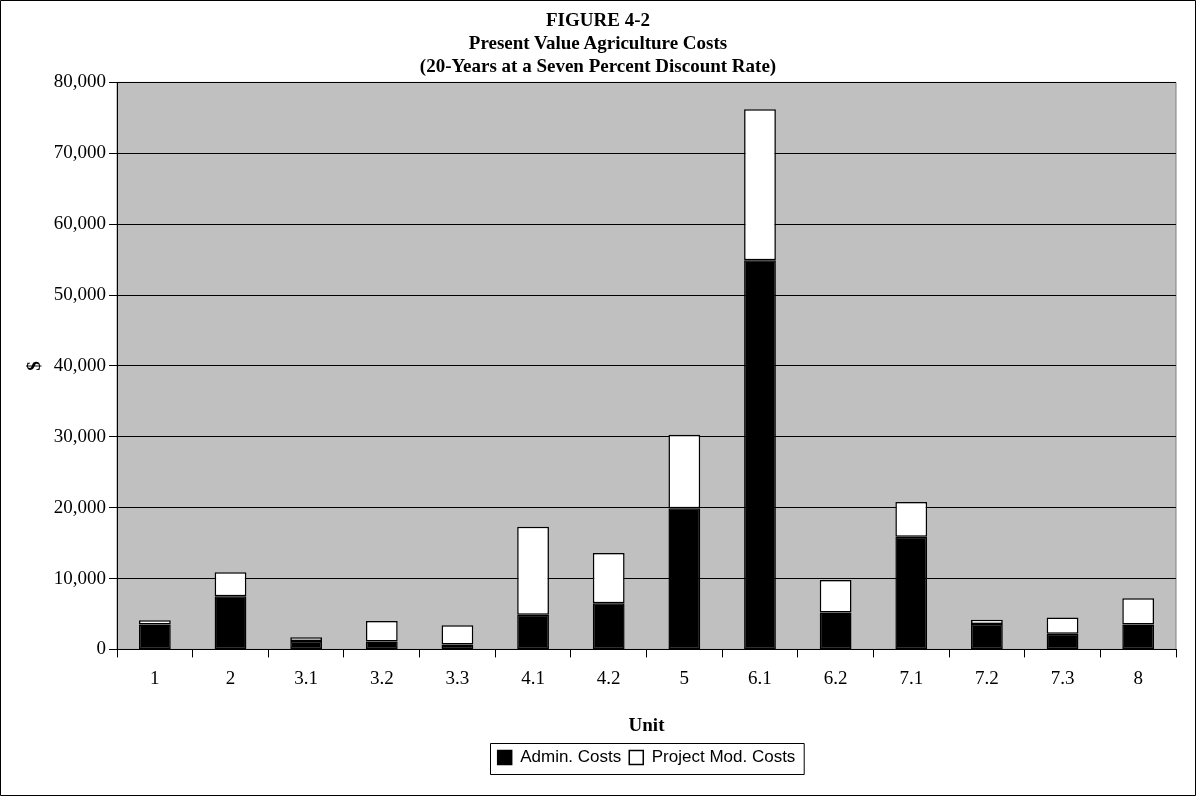 This screenshot has height=796, width=1196. What do you see at coordinates (80, 506) in the screenshot?
I see `y-tick-label: 20,000` at bounding box center [80, 506].